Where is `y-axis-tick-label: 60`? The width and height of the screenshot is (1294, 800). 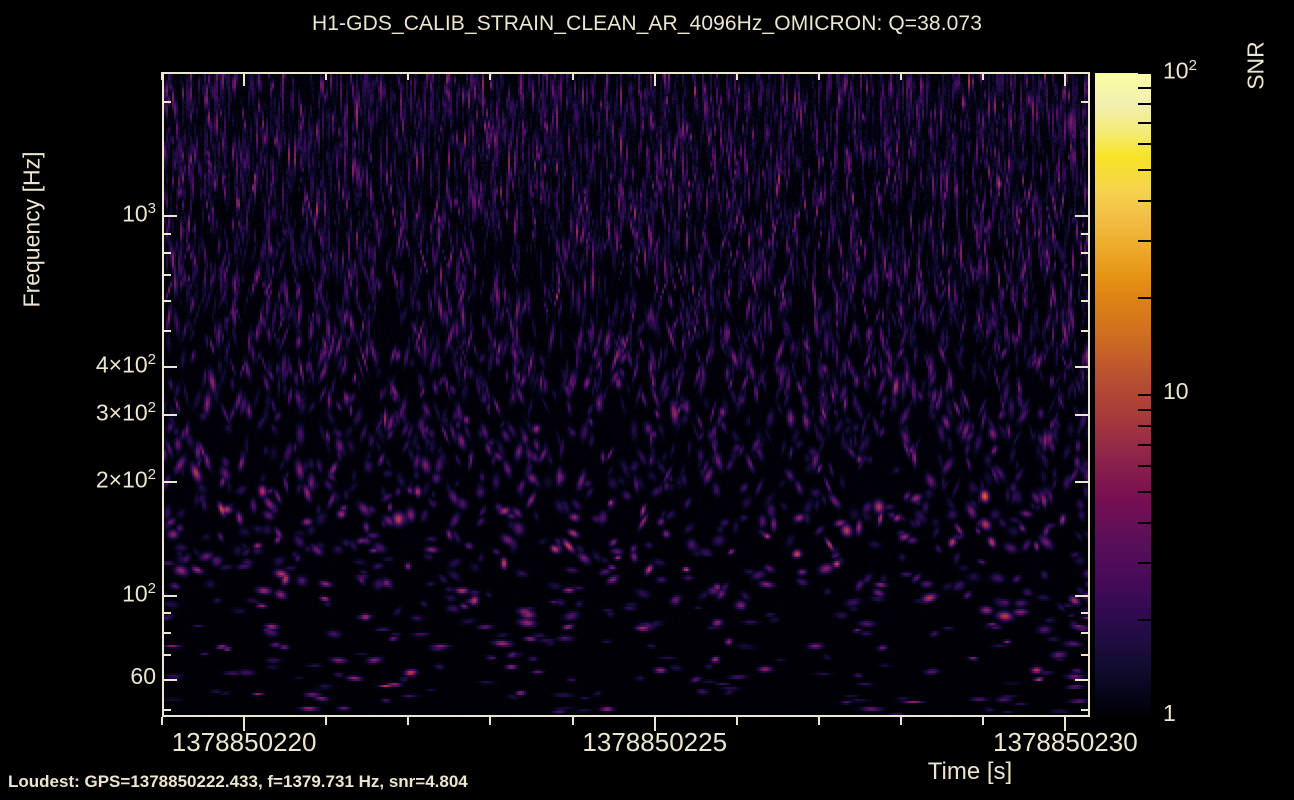
y-axis-tick-label: 60 is located at coordinates (143, 676).